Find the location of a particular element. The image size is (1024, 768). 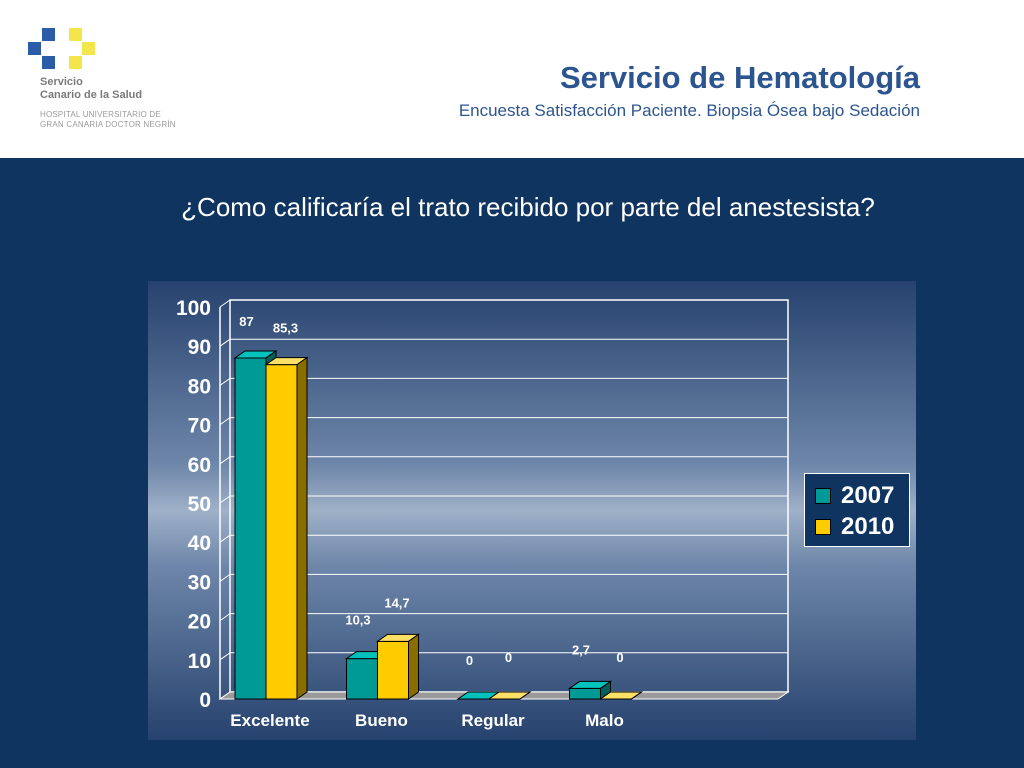

bar-2010-excelente is located at coordinates (281, 532).